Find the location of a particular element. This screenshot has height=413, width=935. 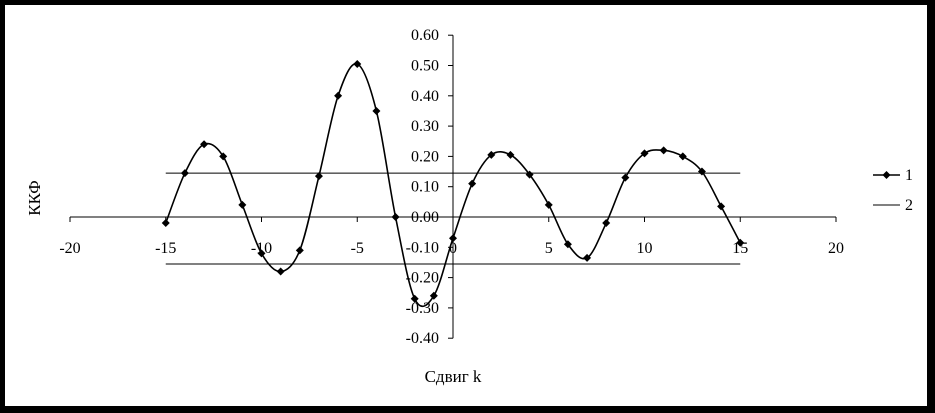

x-tick-label: 5 is located at coordinates (549, 248).